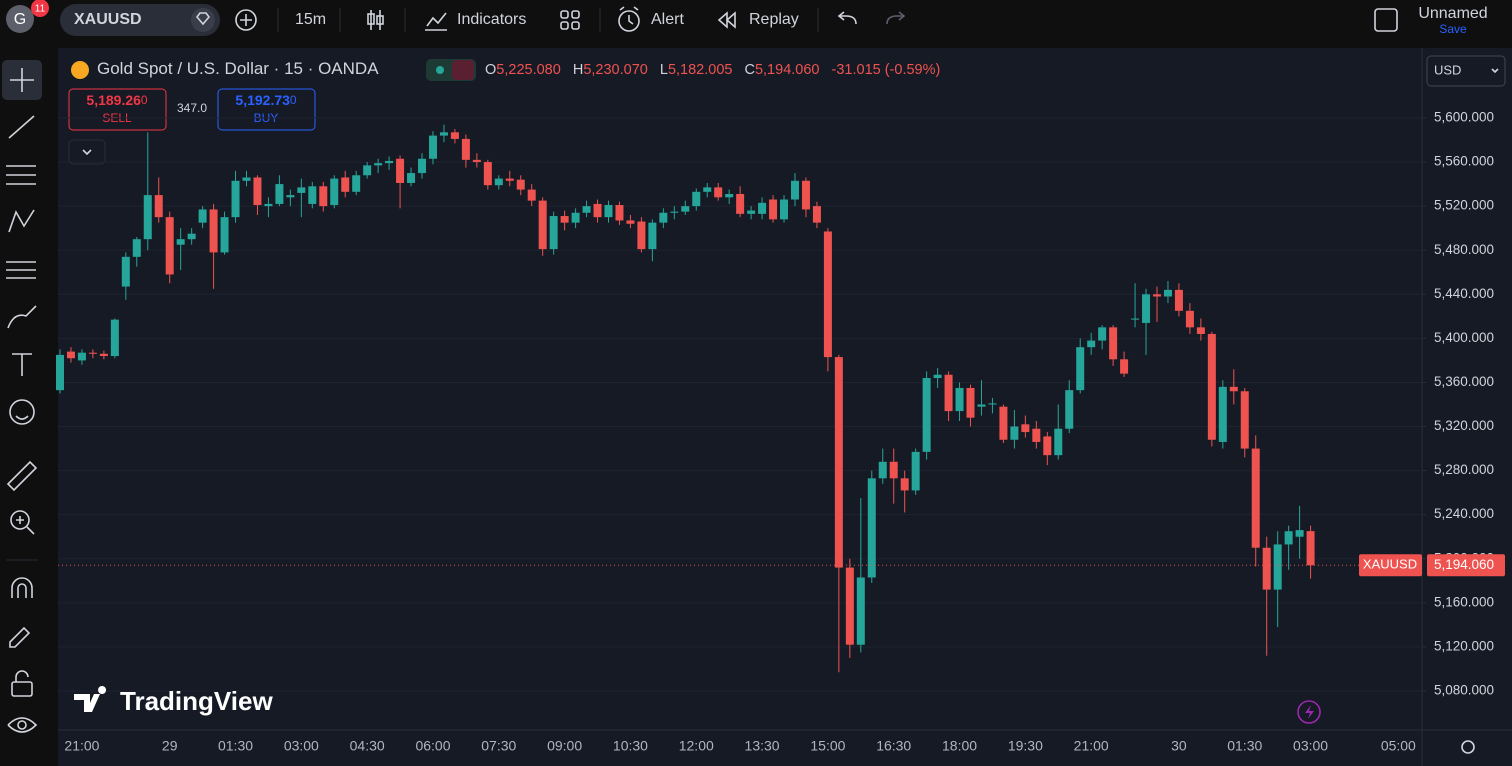  I want to click on y-tick-label: 5,160.000, so click(1464, 601).